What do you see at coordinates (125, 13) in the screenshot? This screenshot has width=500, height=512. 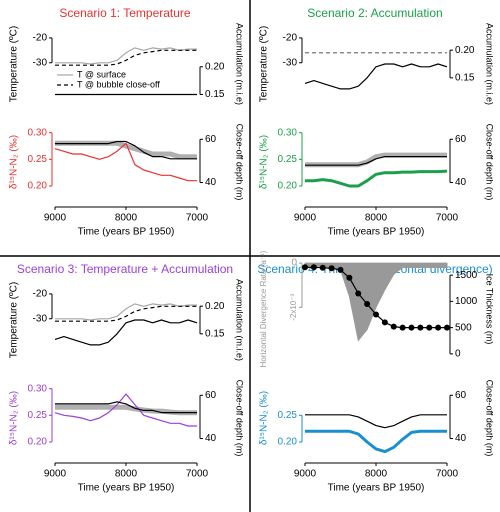 I see `panel-title: Scenario 1: Temperature` at bounding box center [125, 13].